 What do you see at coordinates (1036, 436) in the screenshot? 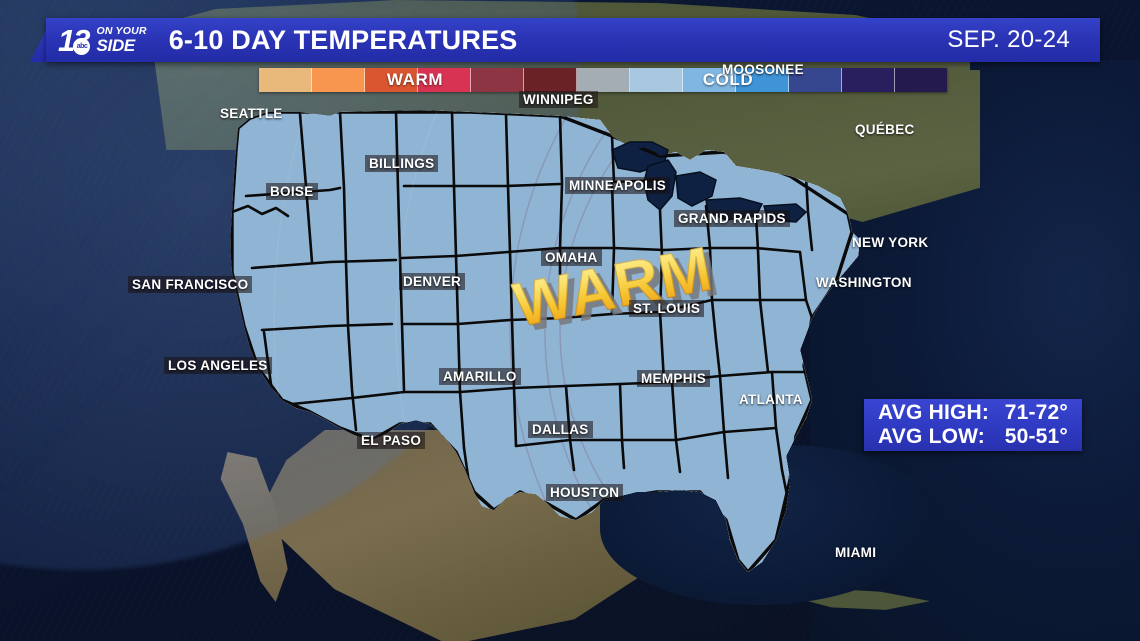
I see `avg-low-value: 50-51°` at bounding box center [1036, 436].